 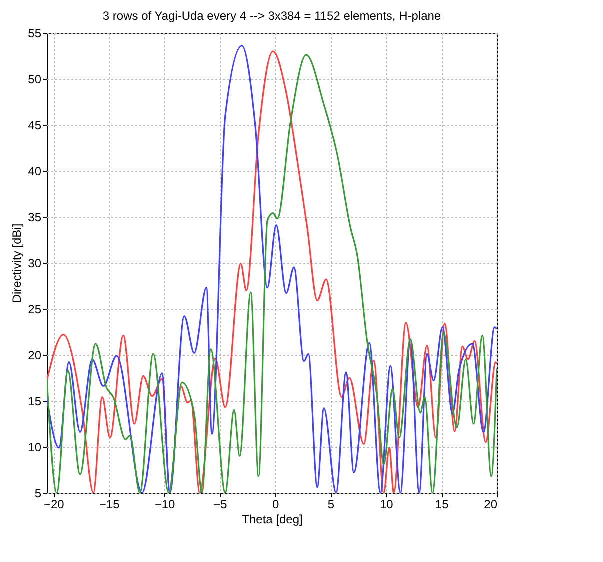 I want to click on chart-title: 3 rows of Yagi-Uda every 4 --> 3x384 = 1152 elements, H-plane, so click(x=272, y=16).